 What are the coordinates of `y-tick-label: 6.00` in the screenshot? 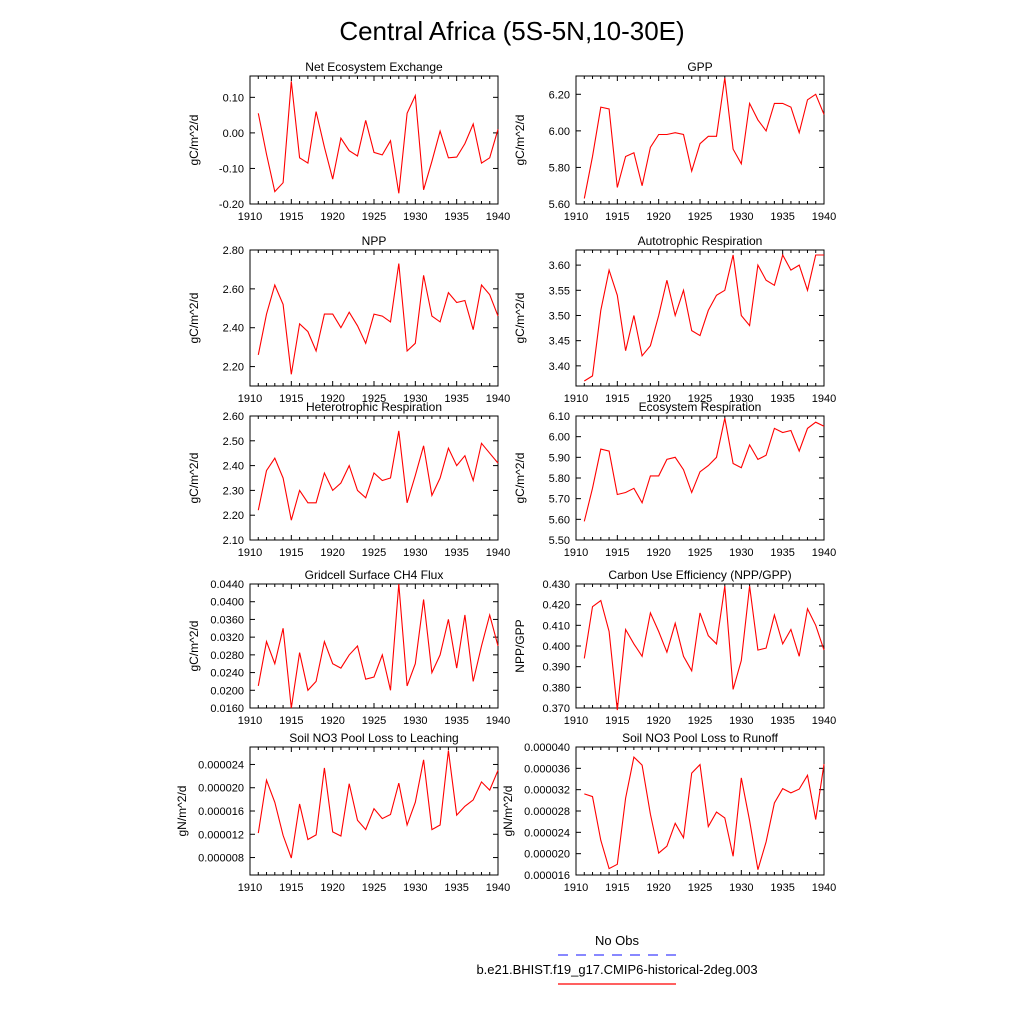 It's located at (559, 132).